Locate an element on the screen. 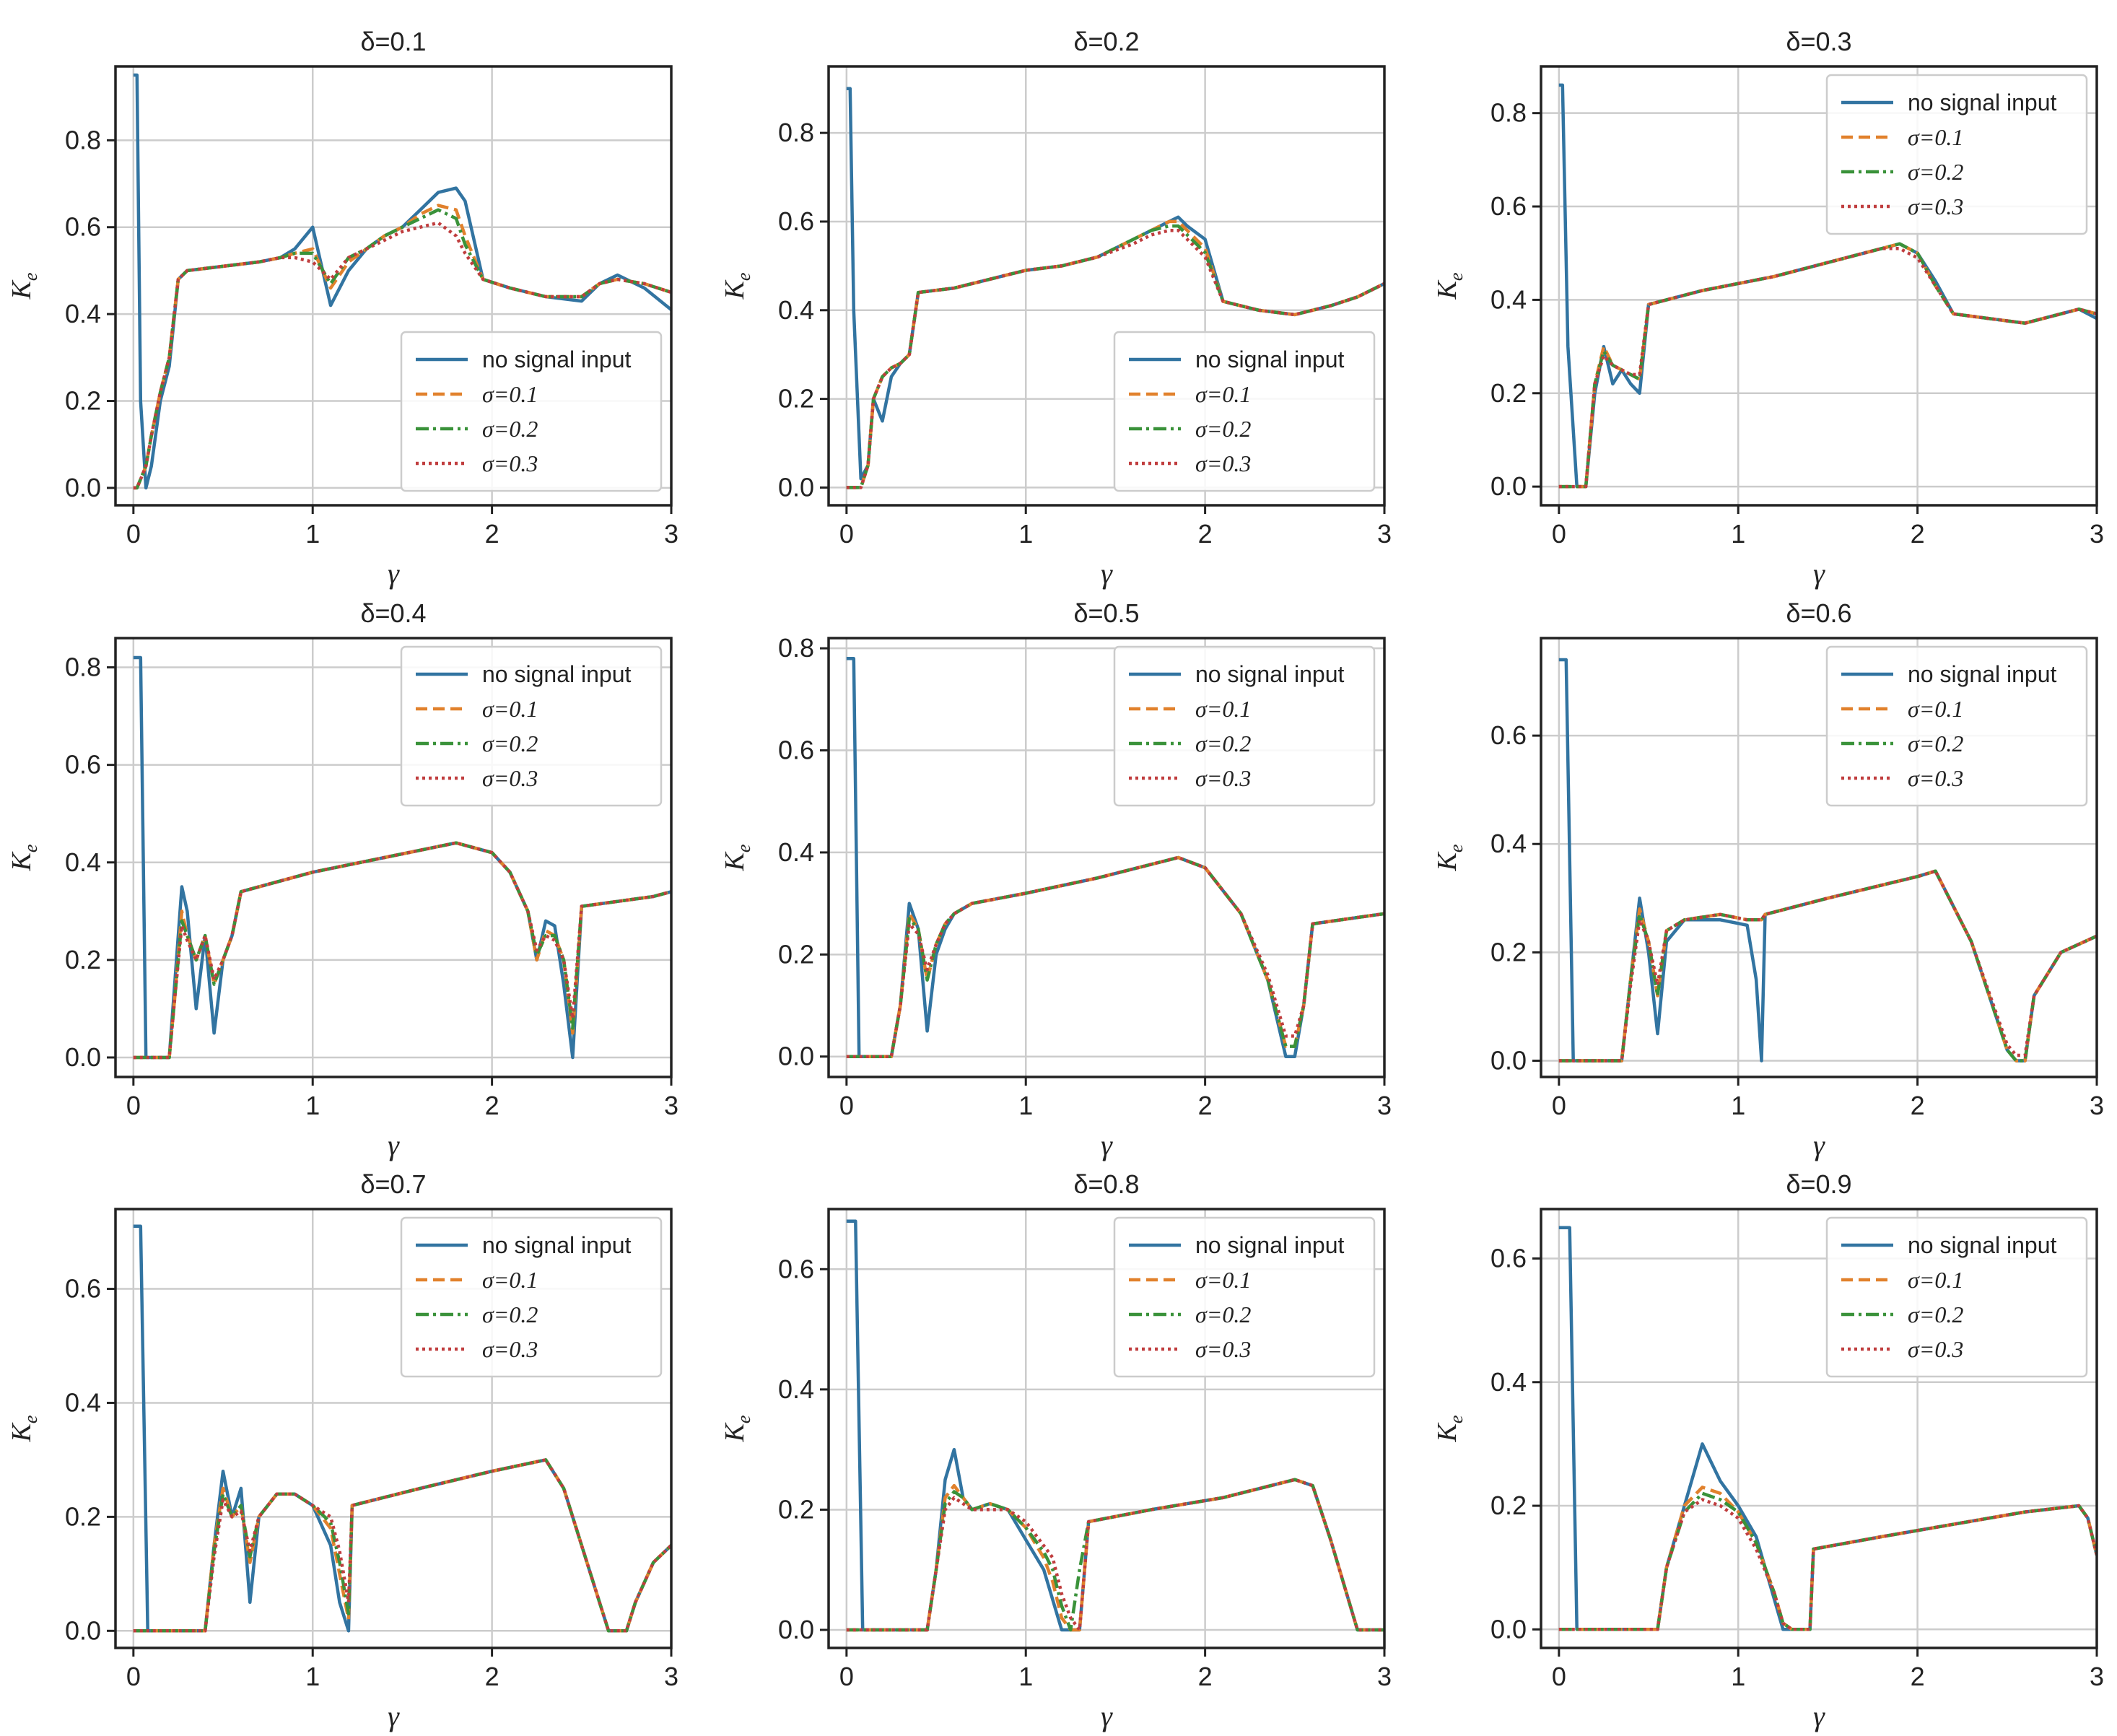 This screenshot has width=2117, height=1736. subplot-title: δ=0.2 is located at coordinates (1106, 41).